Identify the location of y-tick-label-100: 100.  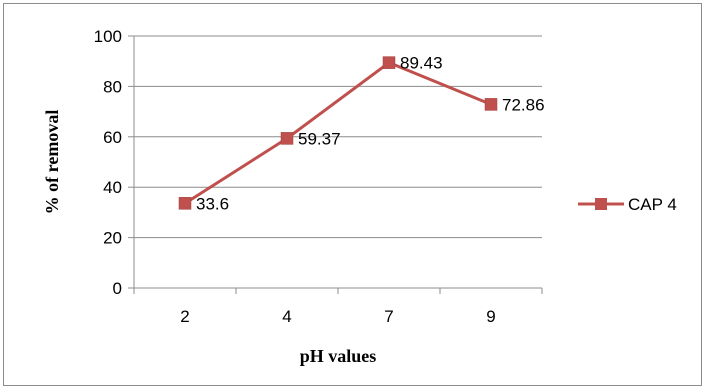
(108, 36).